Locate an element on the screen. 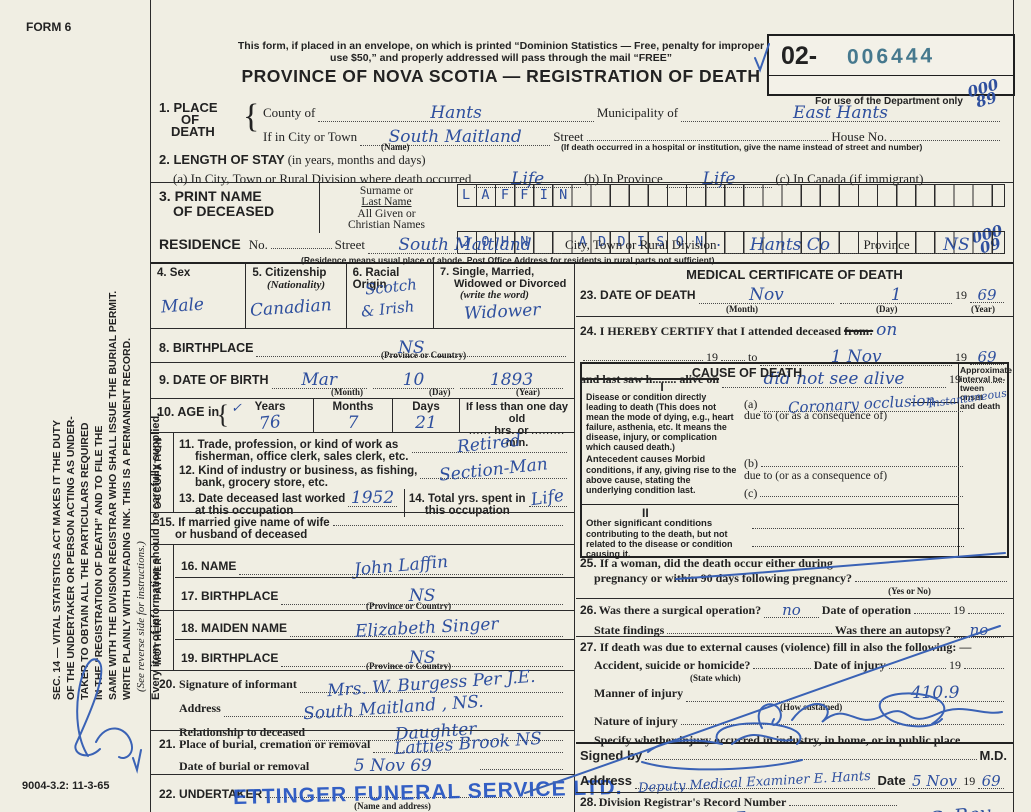 The width and height of the screenshot is (1031, 812). row-10: 10. AGE in { ✓ Years 76 Months 7 Days 21 is located at coordinates (362, 423).